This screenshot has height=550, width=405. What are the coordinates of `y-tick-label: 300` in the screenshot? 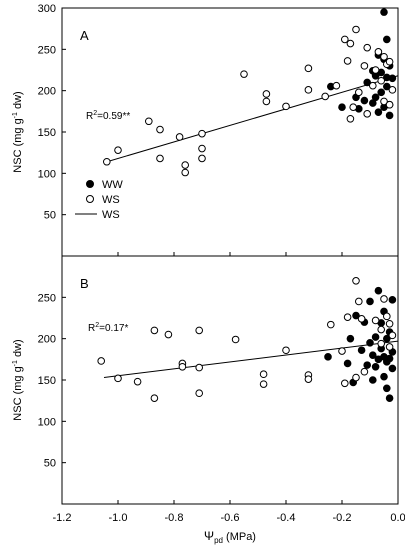 It's located at (47, 9).